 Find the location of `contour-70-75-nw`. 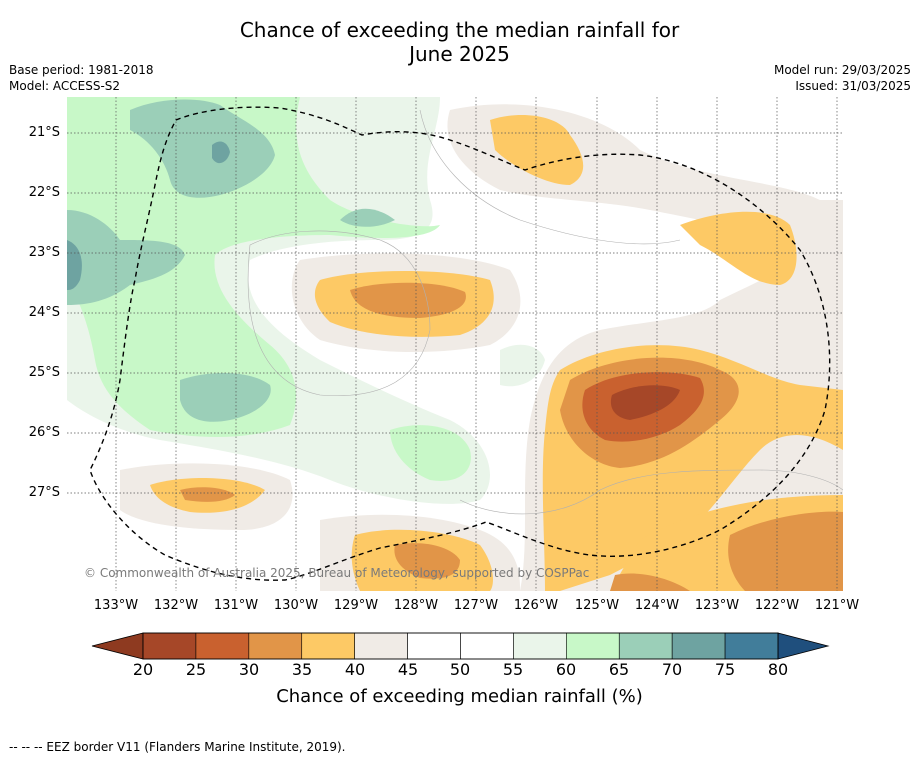

contour-70-75-nw is located at coordinates (221, 152).